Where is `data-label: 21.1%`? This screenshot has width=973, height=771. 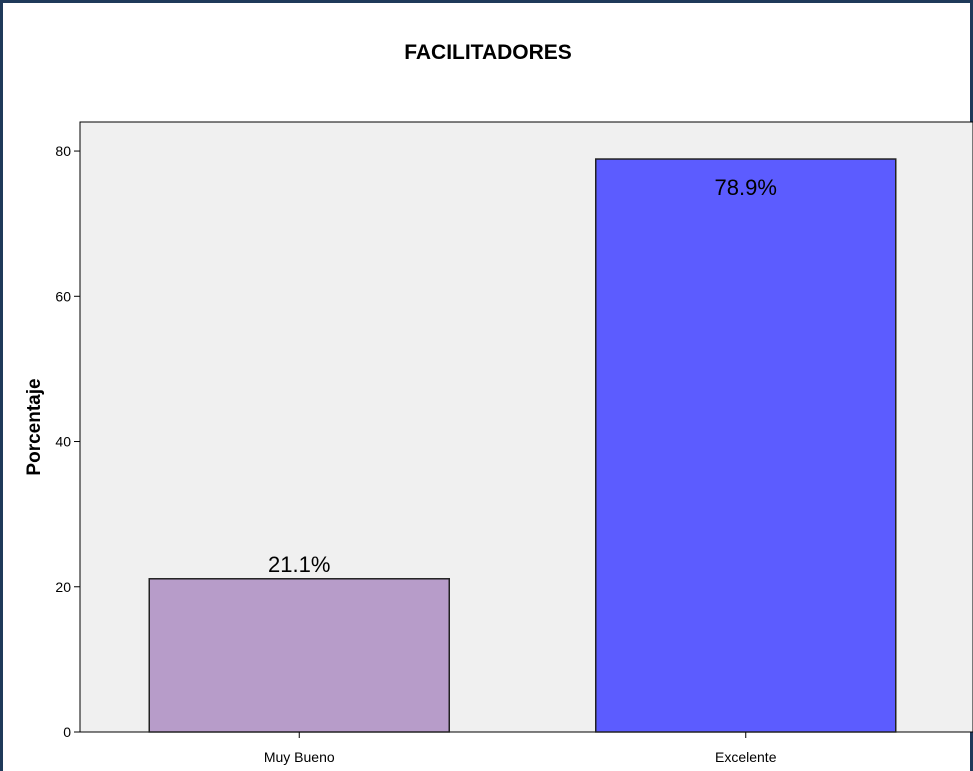 data-label: 21.1% is located at coordinates (299, 564).